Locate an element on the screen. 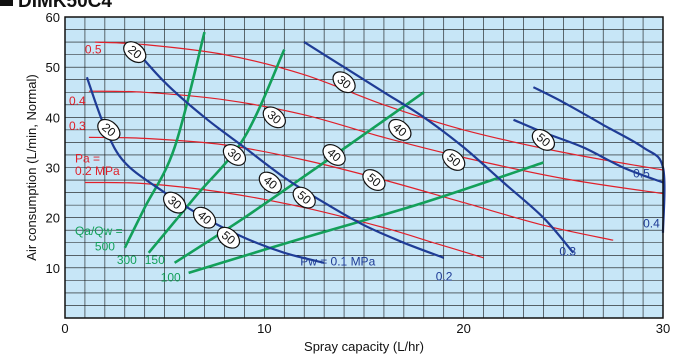 The width and height of the screenshot is (675, 354). x-tick-label: 30 is located at coordinates (663, 328).